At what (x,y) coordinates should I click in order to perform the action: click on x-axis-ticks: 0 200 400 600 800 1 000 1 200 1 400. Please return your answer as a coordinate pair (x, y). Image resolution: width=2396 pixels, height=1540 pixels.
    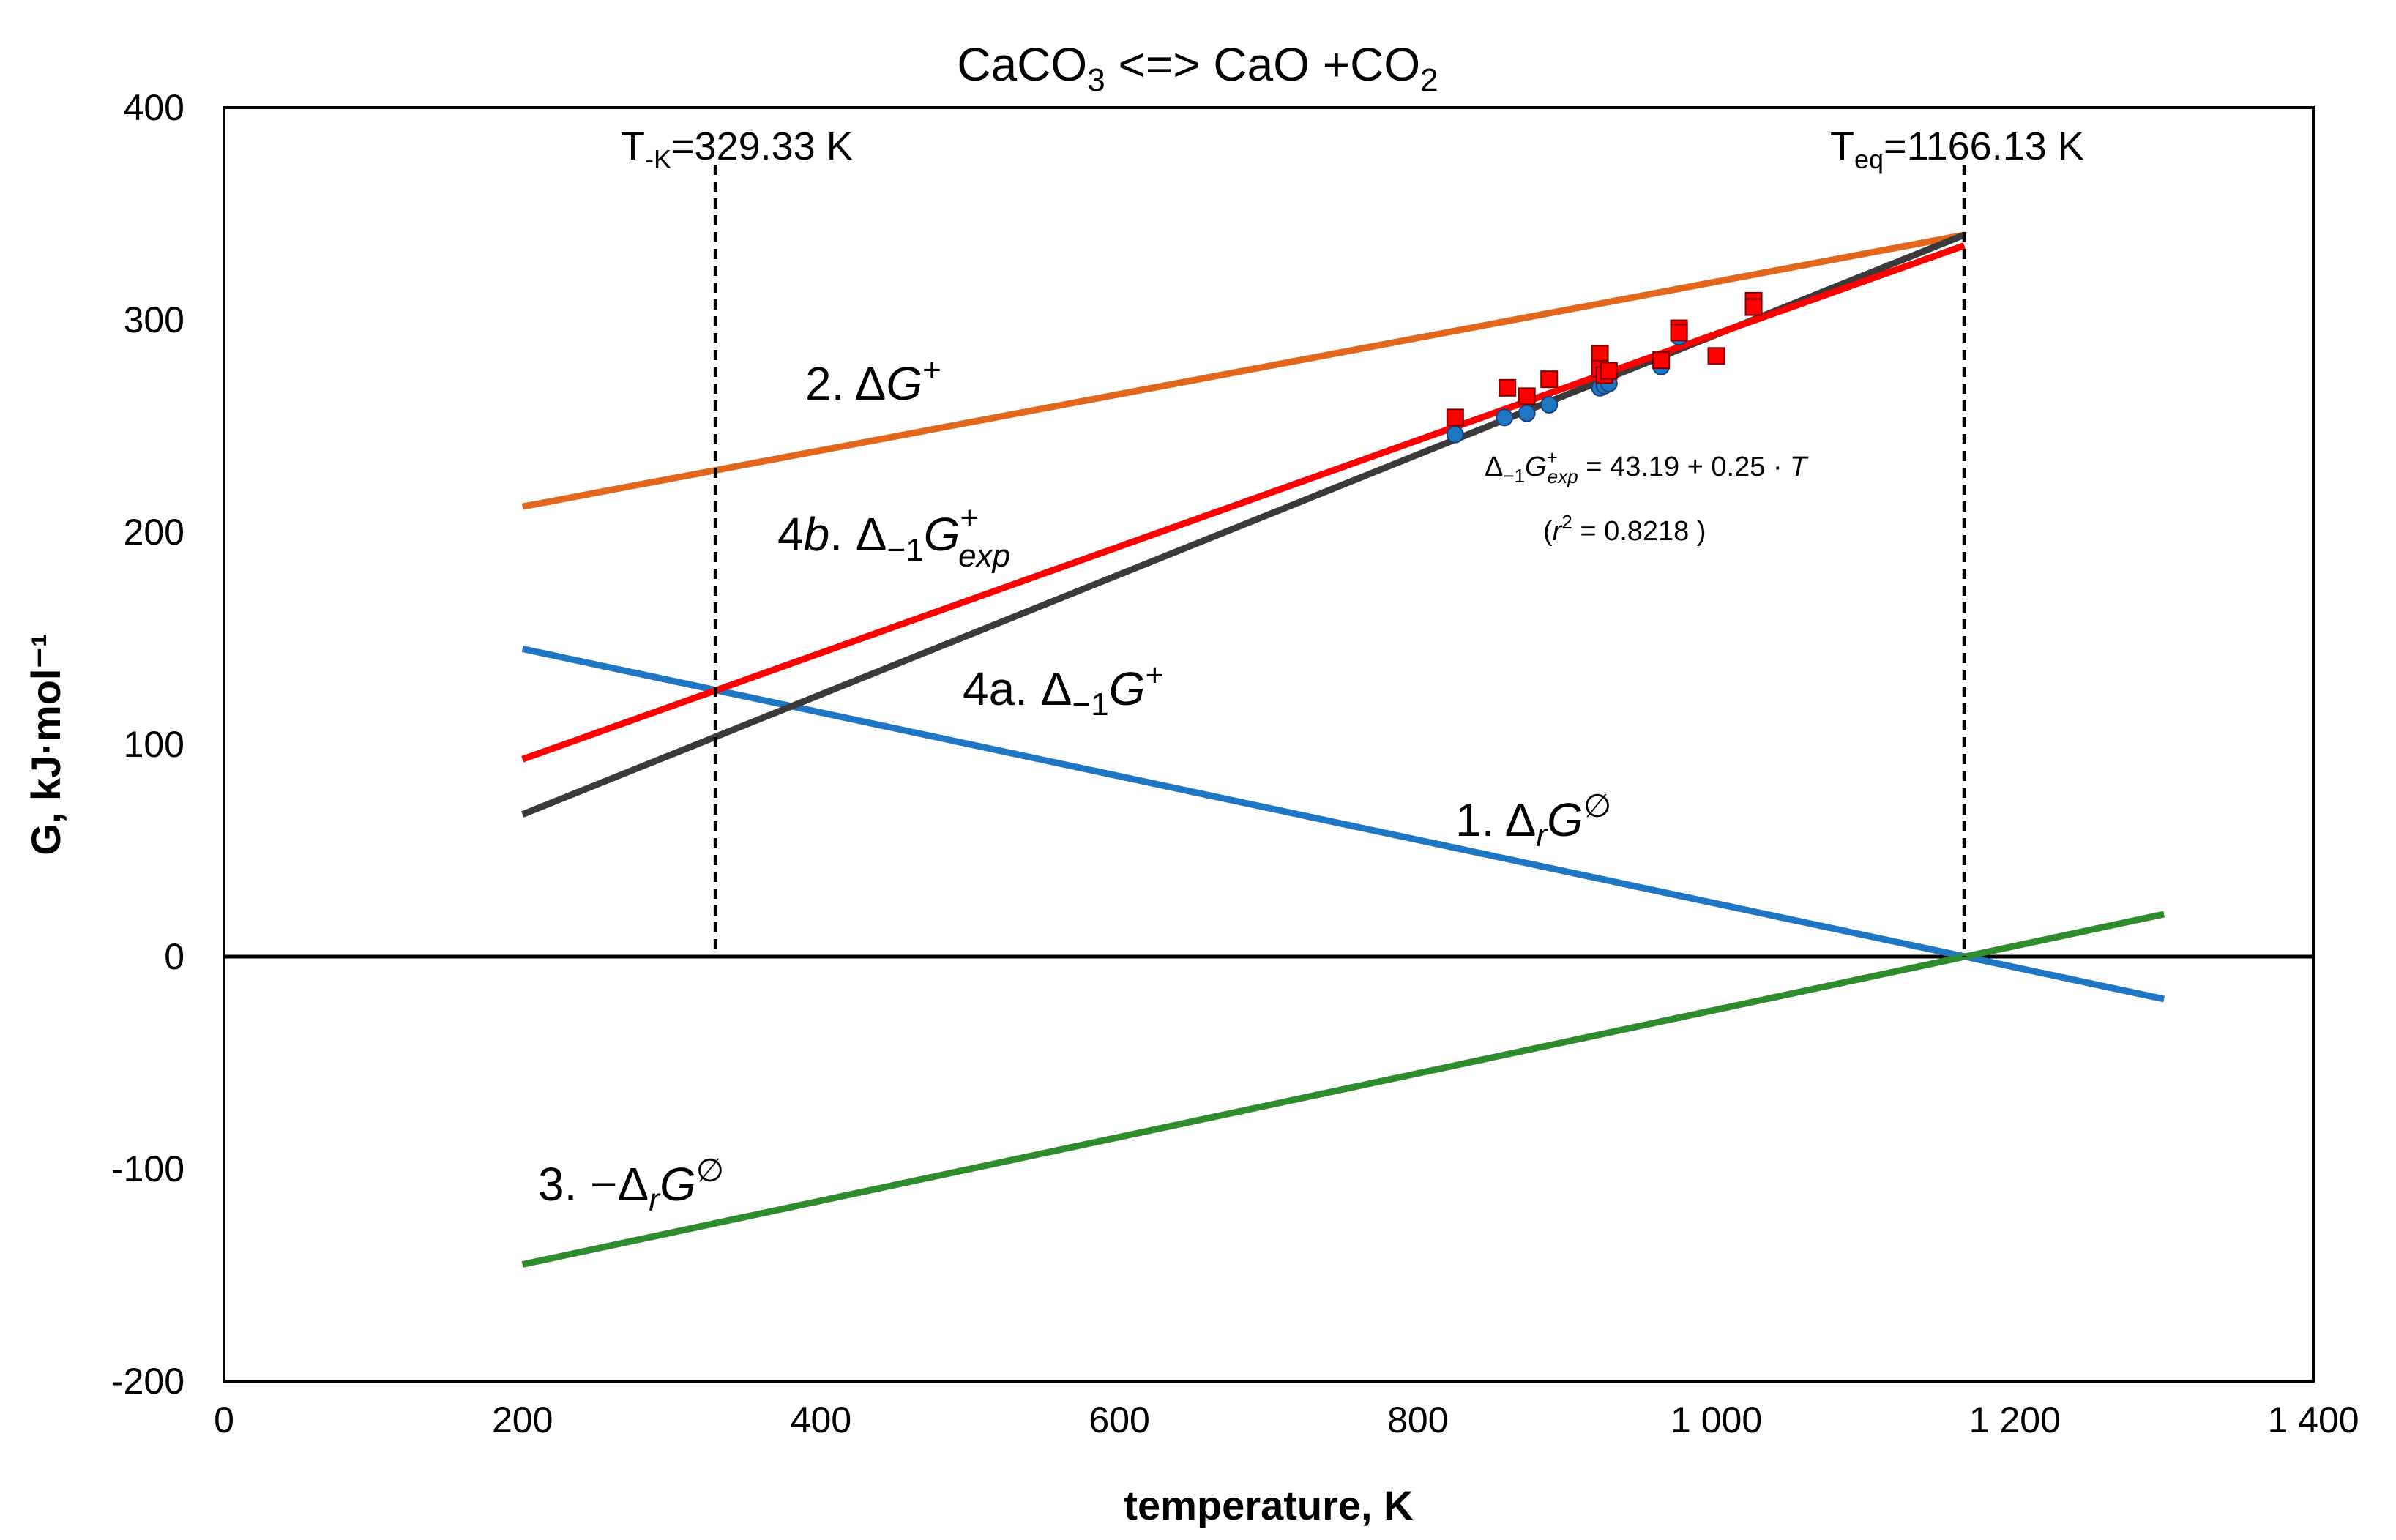
    Looking at the image, I should click on (1286, 1419).